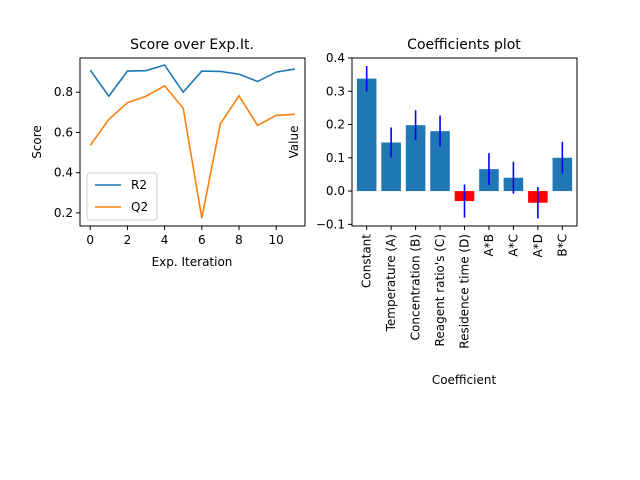 The height and width of the screenshot is (480, 640). I want to click on x-tick-label: 2, so click(128, 240).